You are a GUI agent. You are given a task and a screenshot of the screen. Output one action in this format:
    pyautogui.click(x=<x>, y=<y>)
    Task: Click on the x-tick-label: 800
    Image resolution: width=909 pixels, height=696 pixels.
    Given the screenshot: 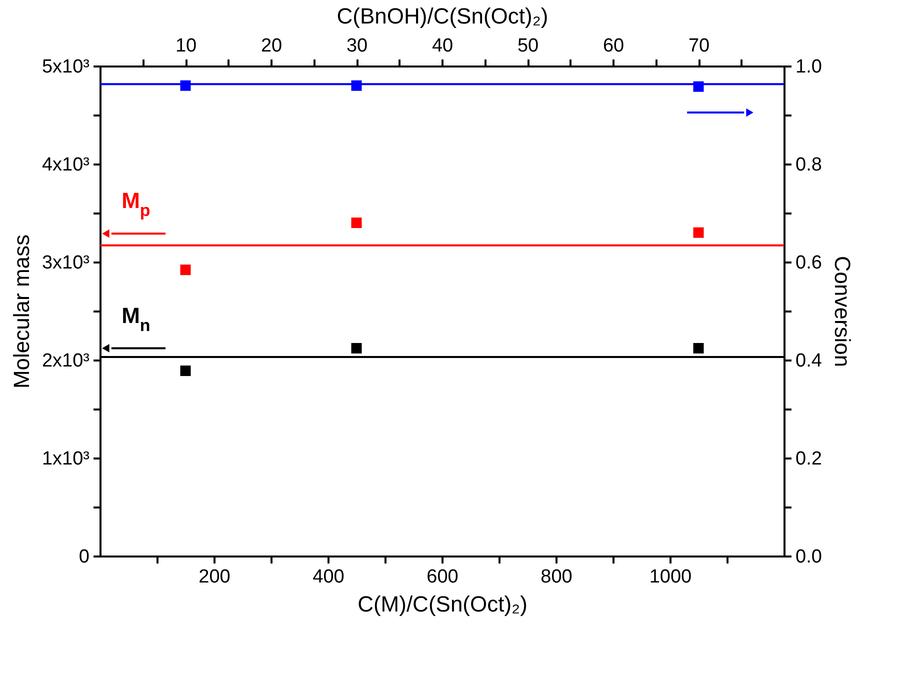 What is the action you would take?
    pyautogui.click(x=556, y=577)
    